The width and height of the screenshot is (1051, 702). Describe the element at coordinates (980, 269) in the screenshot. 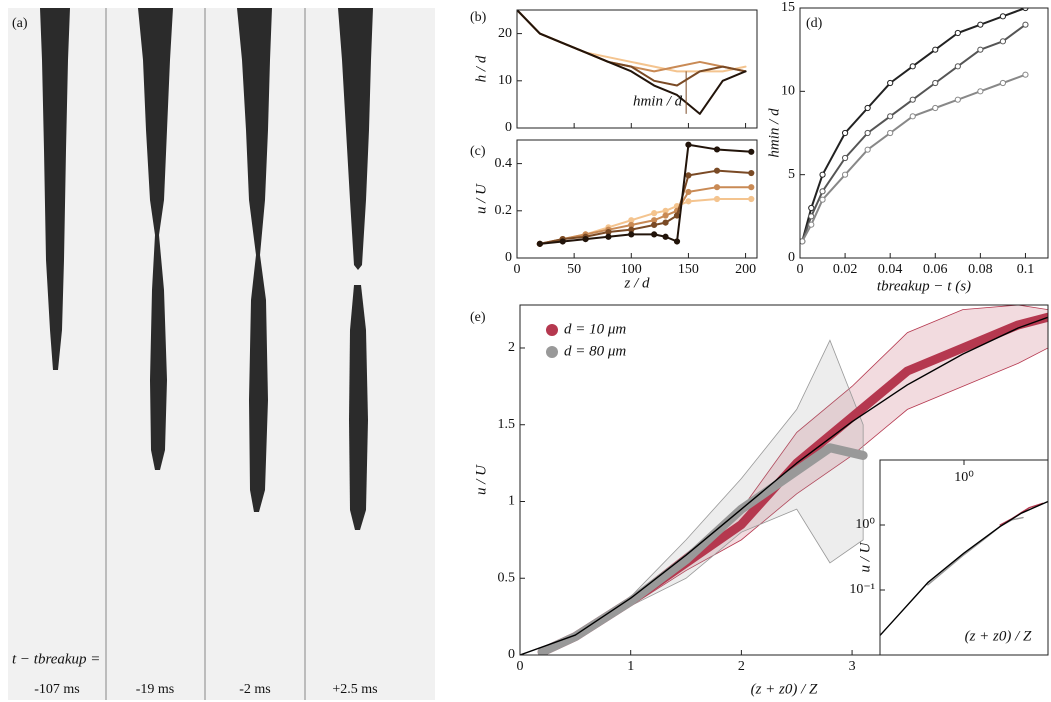

I see `x-tick-label: 0.08` at that location.